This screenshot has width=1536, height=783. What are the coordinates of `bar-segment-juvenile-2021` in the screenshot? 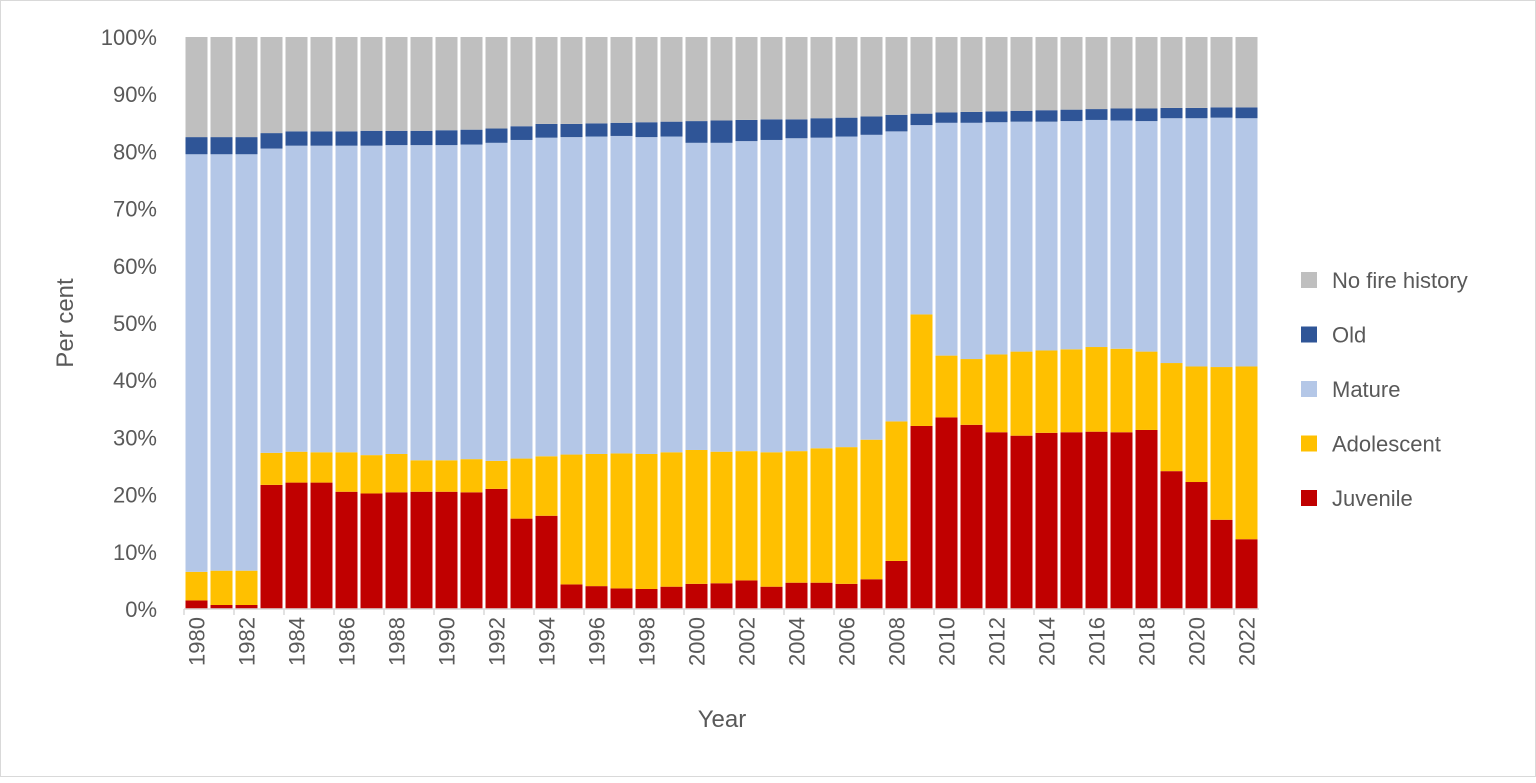 It's located at (1221, 564).